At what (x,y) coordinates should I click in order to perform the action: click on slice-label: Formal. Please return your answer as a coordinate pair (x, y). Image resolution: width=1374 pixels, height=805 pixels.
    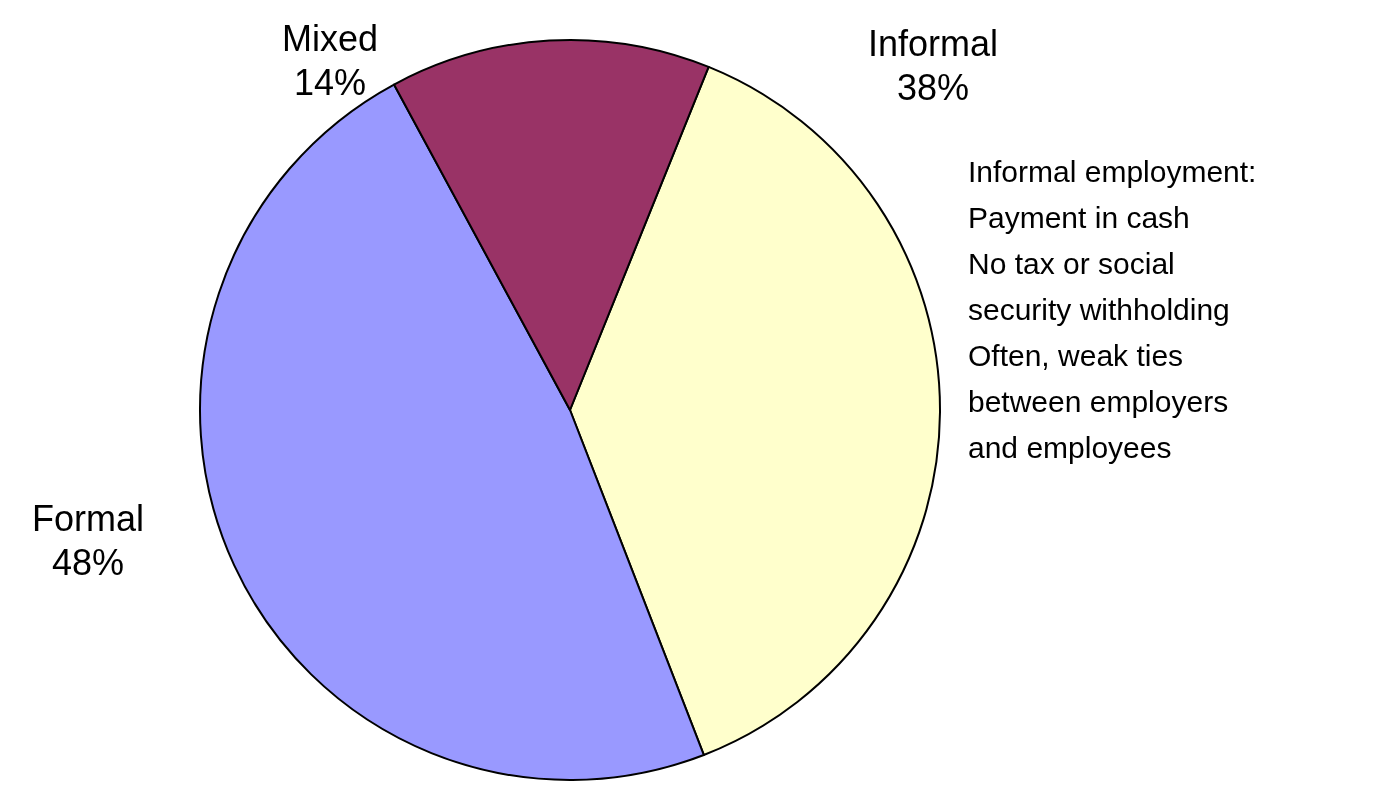
    Looking at the image, I should click on (88, 518).